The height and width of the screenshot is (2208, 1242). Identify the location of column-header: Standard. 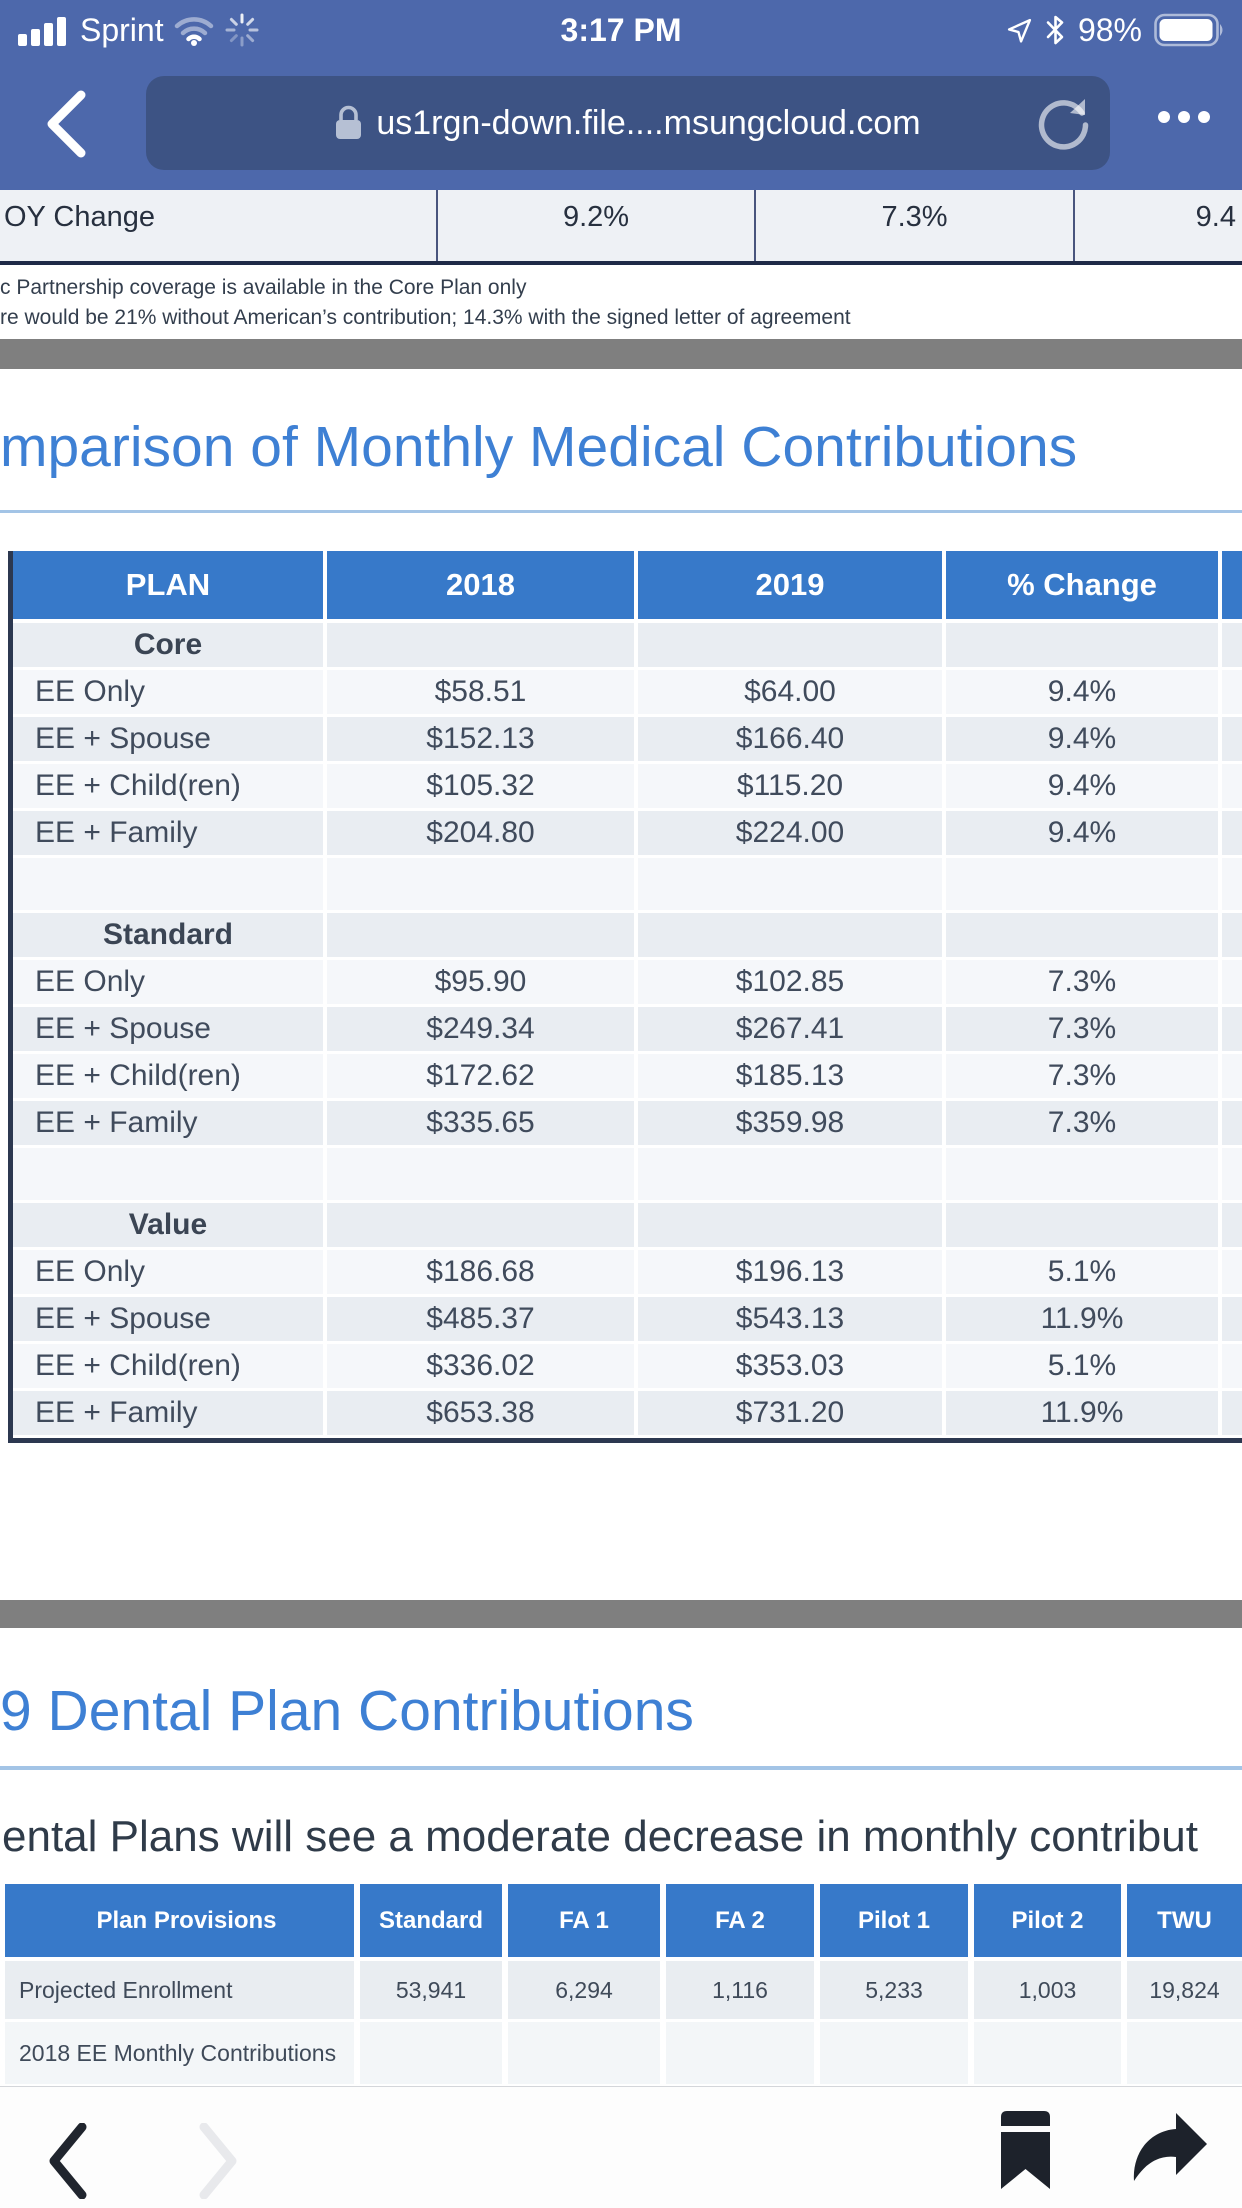
(431, 1920).